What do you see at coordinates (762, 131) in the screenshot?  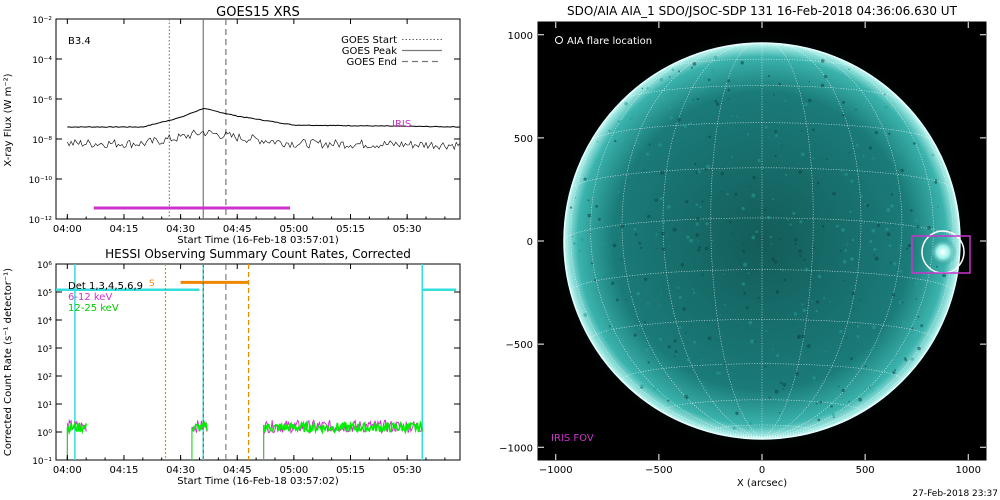 I see `latitude-line` at bounding box center [762, 131].